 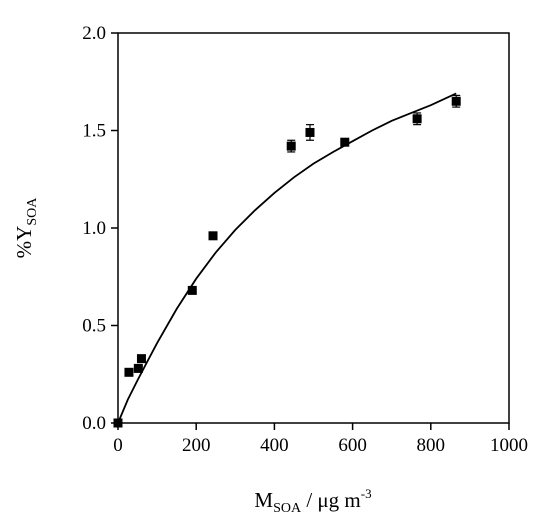 I want to click on x-tick-label: 400, so click(x=274, y=445).